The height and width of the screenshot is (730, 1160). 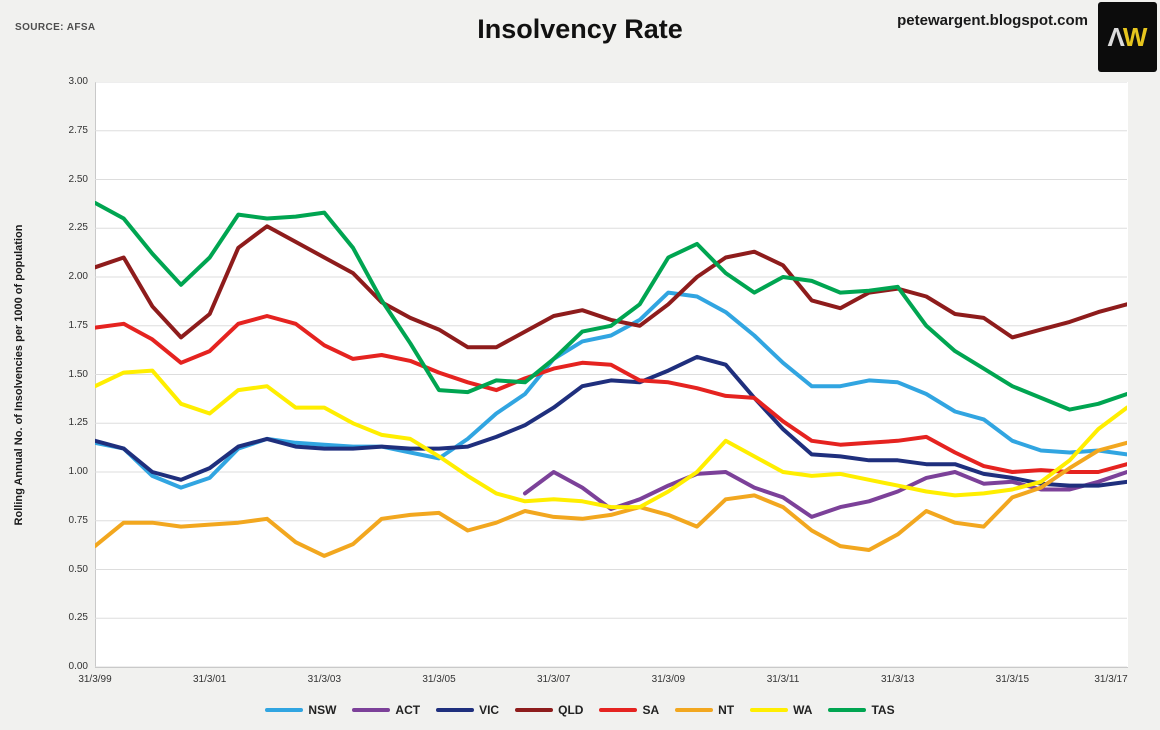 I want to click on legend-item-ACT: ACT, so click(x=386, y=710).